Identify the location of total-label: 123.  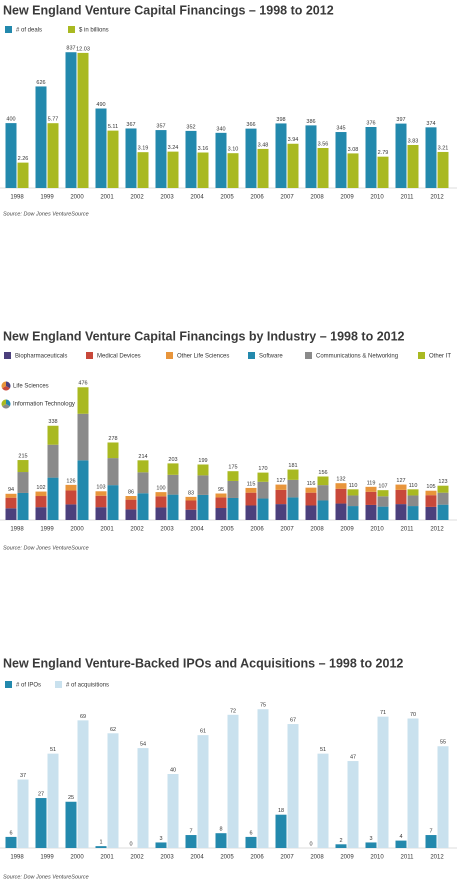
(442, 482).